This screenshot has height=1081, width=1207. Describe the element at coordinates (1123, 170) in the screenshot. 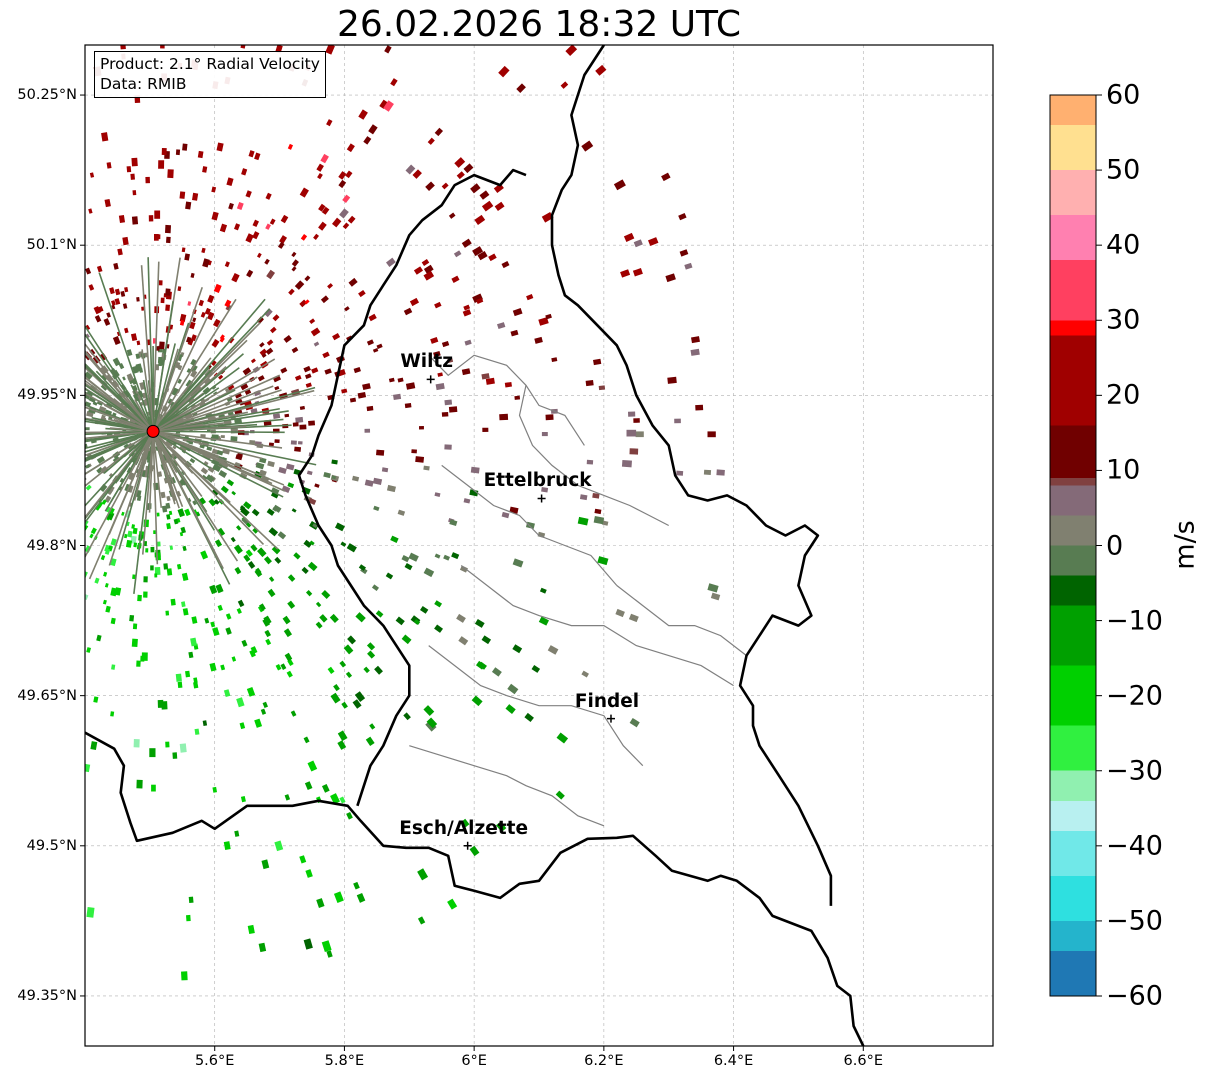

I see `colorbar-tick-label: 50` at that location.